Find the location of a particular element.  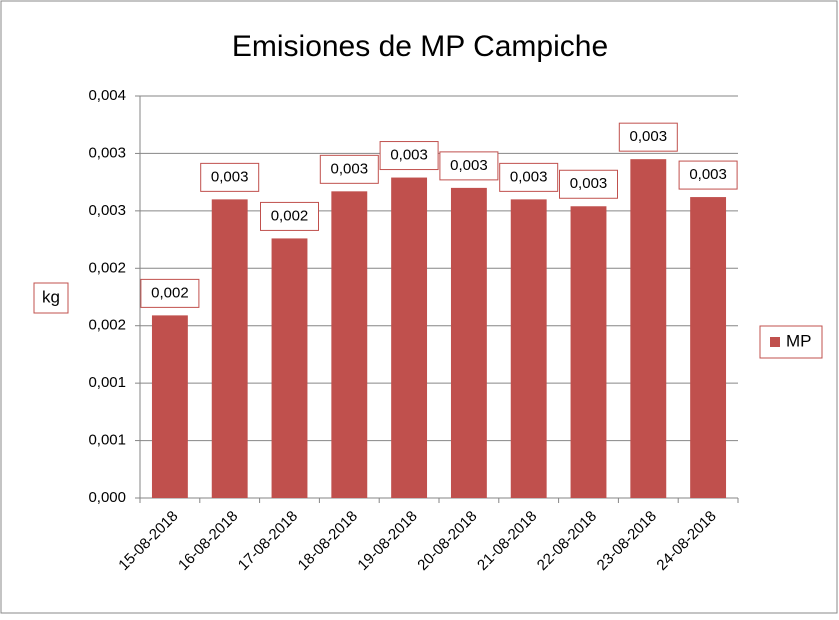

legend-label: MP is located at coordinates (799, 340).